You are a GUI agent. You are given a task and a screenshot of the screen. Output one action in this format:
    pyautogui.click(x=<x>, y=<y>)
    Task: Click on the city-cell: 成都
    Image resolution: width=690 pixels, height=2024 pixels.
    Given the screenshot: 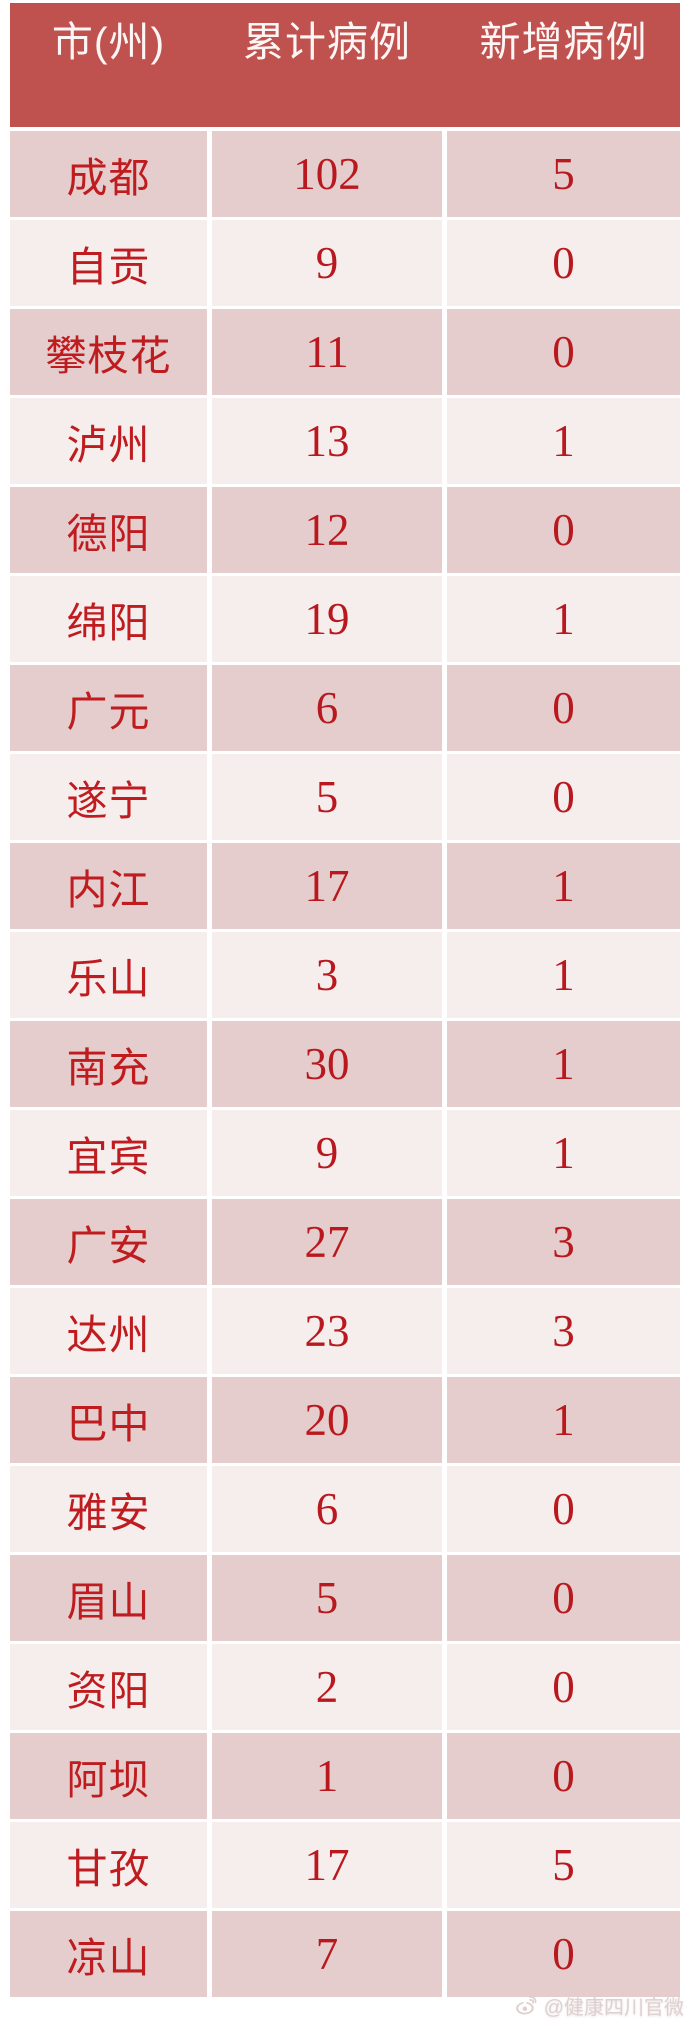 What is the action you would take?
    pyautogui.click(x=108, y=174)
    